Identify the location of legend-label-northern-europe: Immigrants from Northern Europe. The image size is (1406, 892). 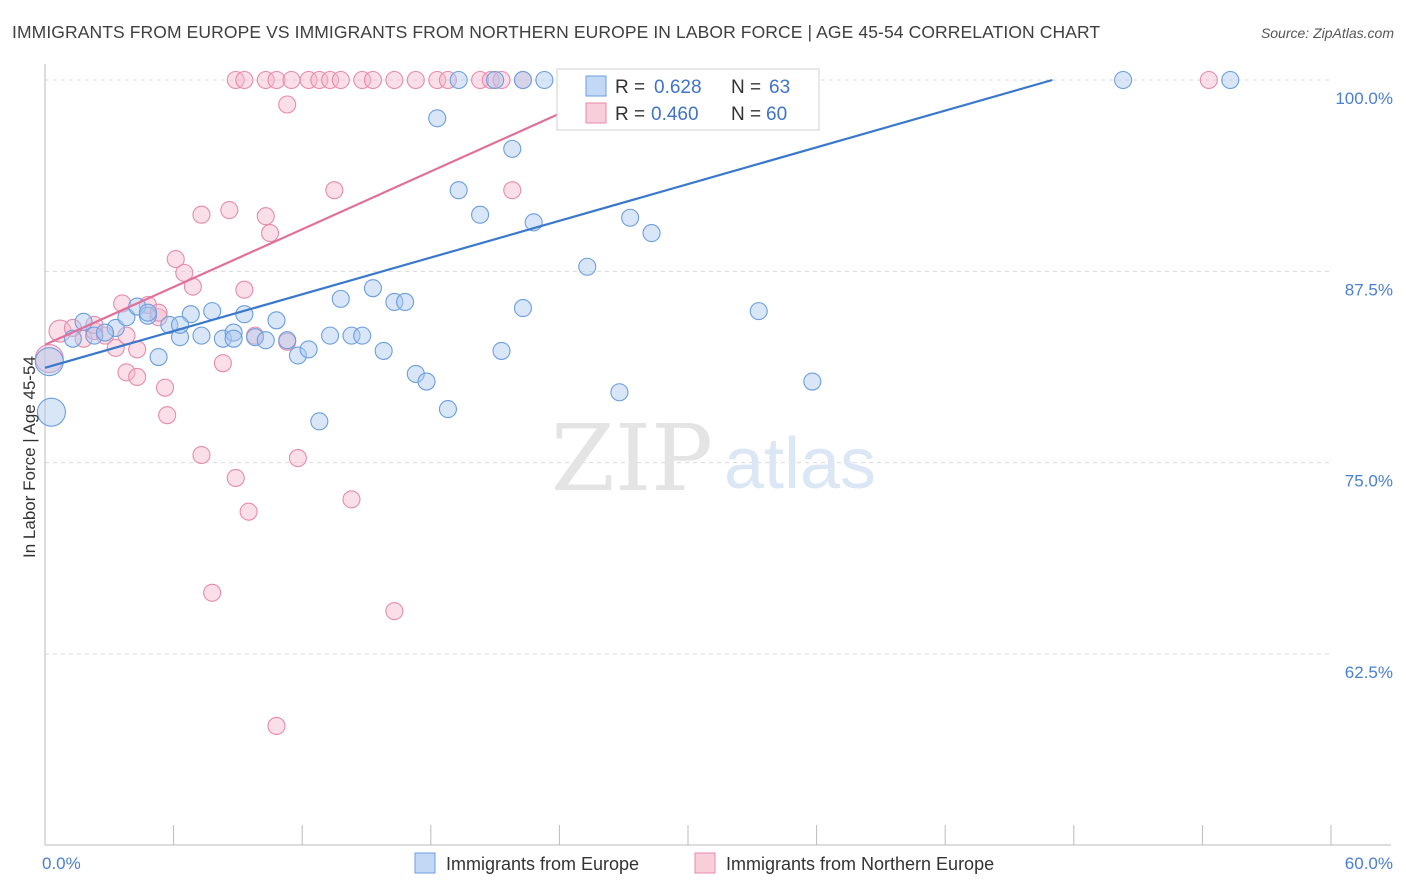
(860, 864).